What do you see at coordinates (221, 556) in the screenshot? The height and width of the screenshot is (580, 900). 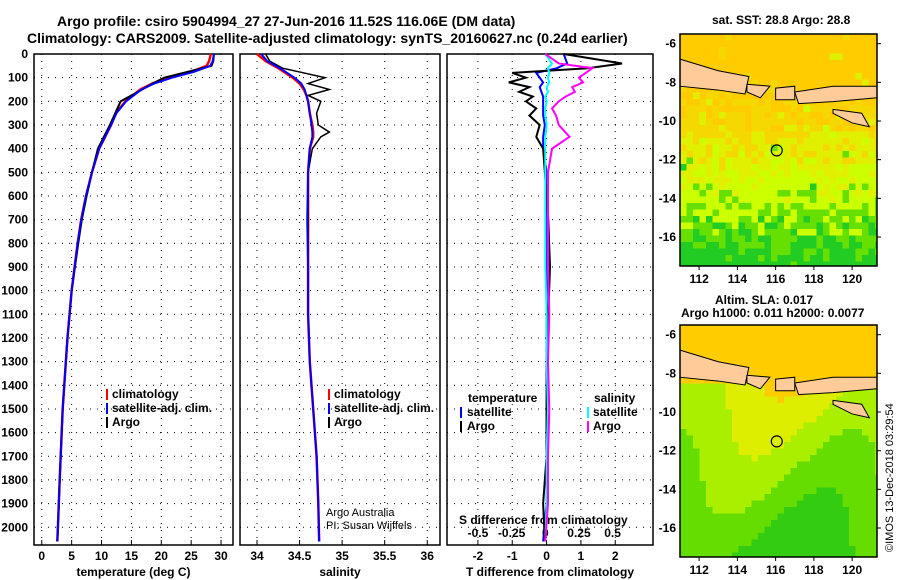 I see `temperature-xtick-label: 30` at bounding box center [221, 556].